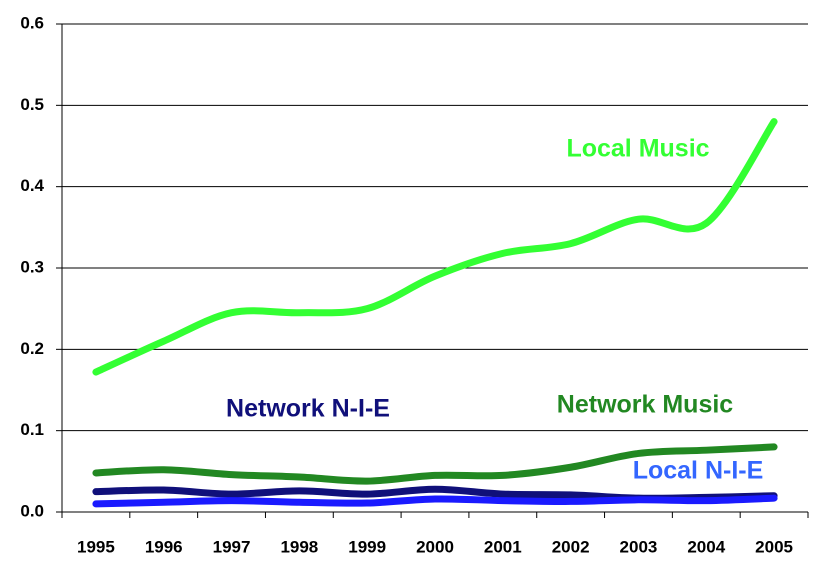  What do you see at coordinates (367, 546) in the screenshot?
I see `x-tick-label: 1999` at bounding box center [367, 546].